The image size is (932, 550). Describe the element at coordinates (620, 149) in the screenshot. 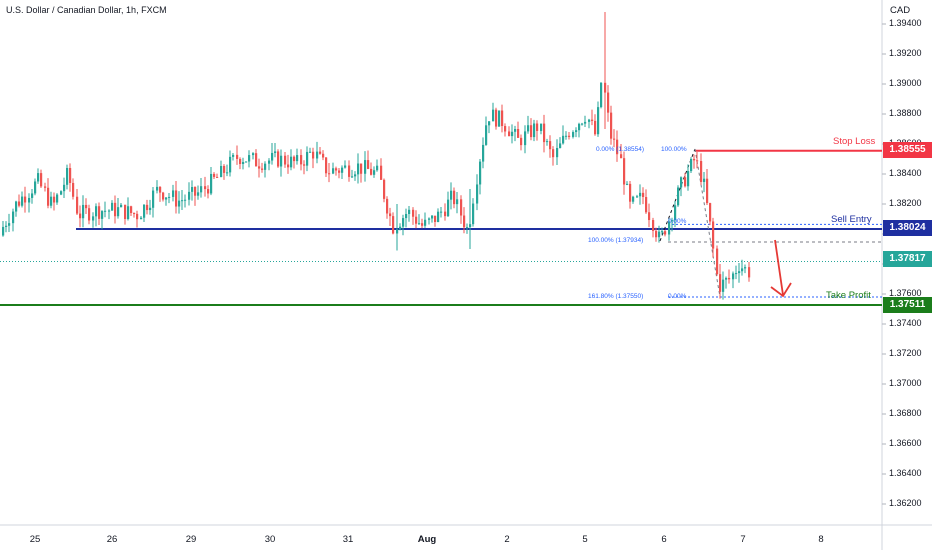

I see `fib-label-top-zero: 0.00% (1.38554)` at that location.